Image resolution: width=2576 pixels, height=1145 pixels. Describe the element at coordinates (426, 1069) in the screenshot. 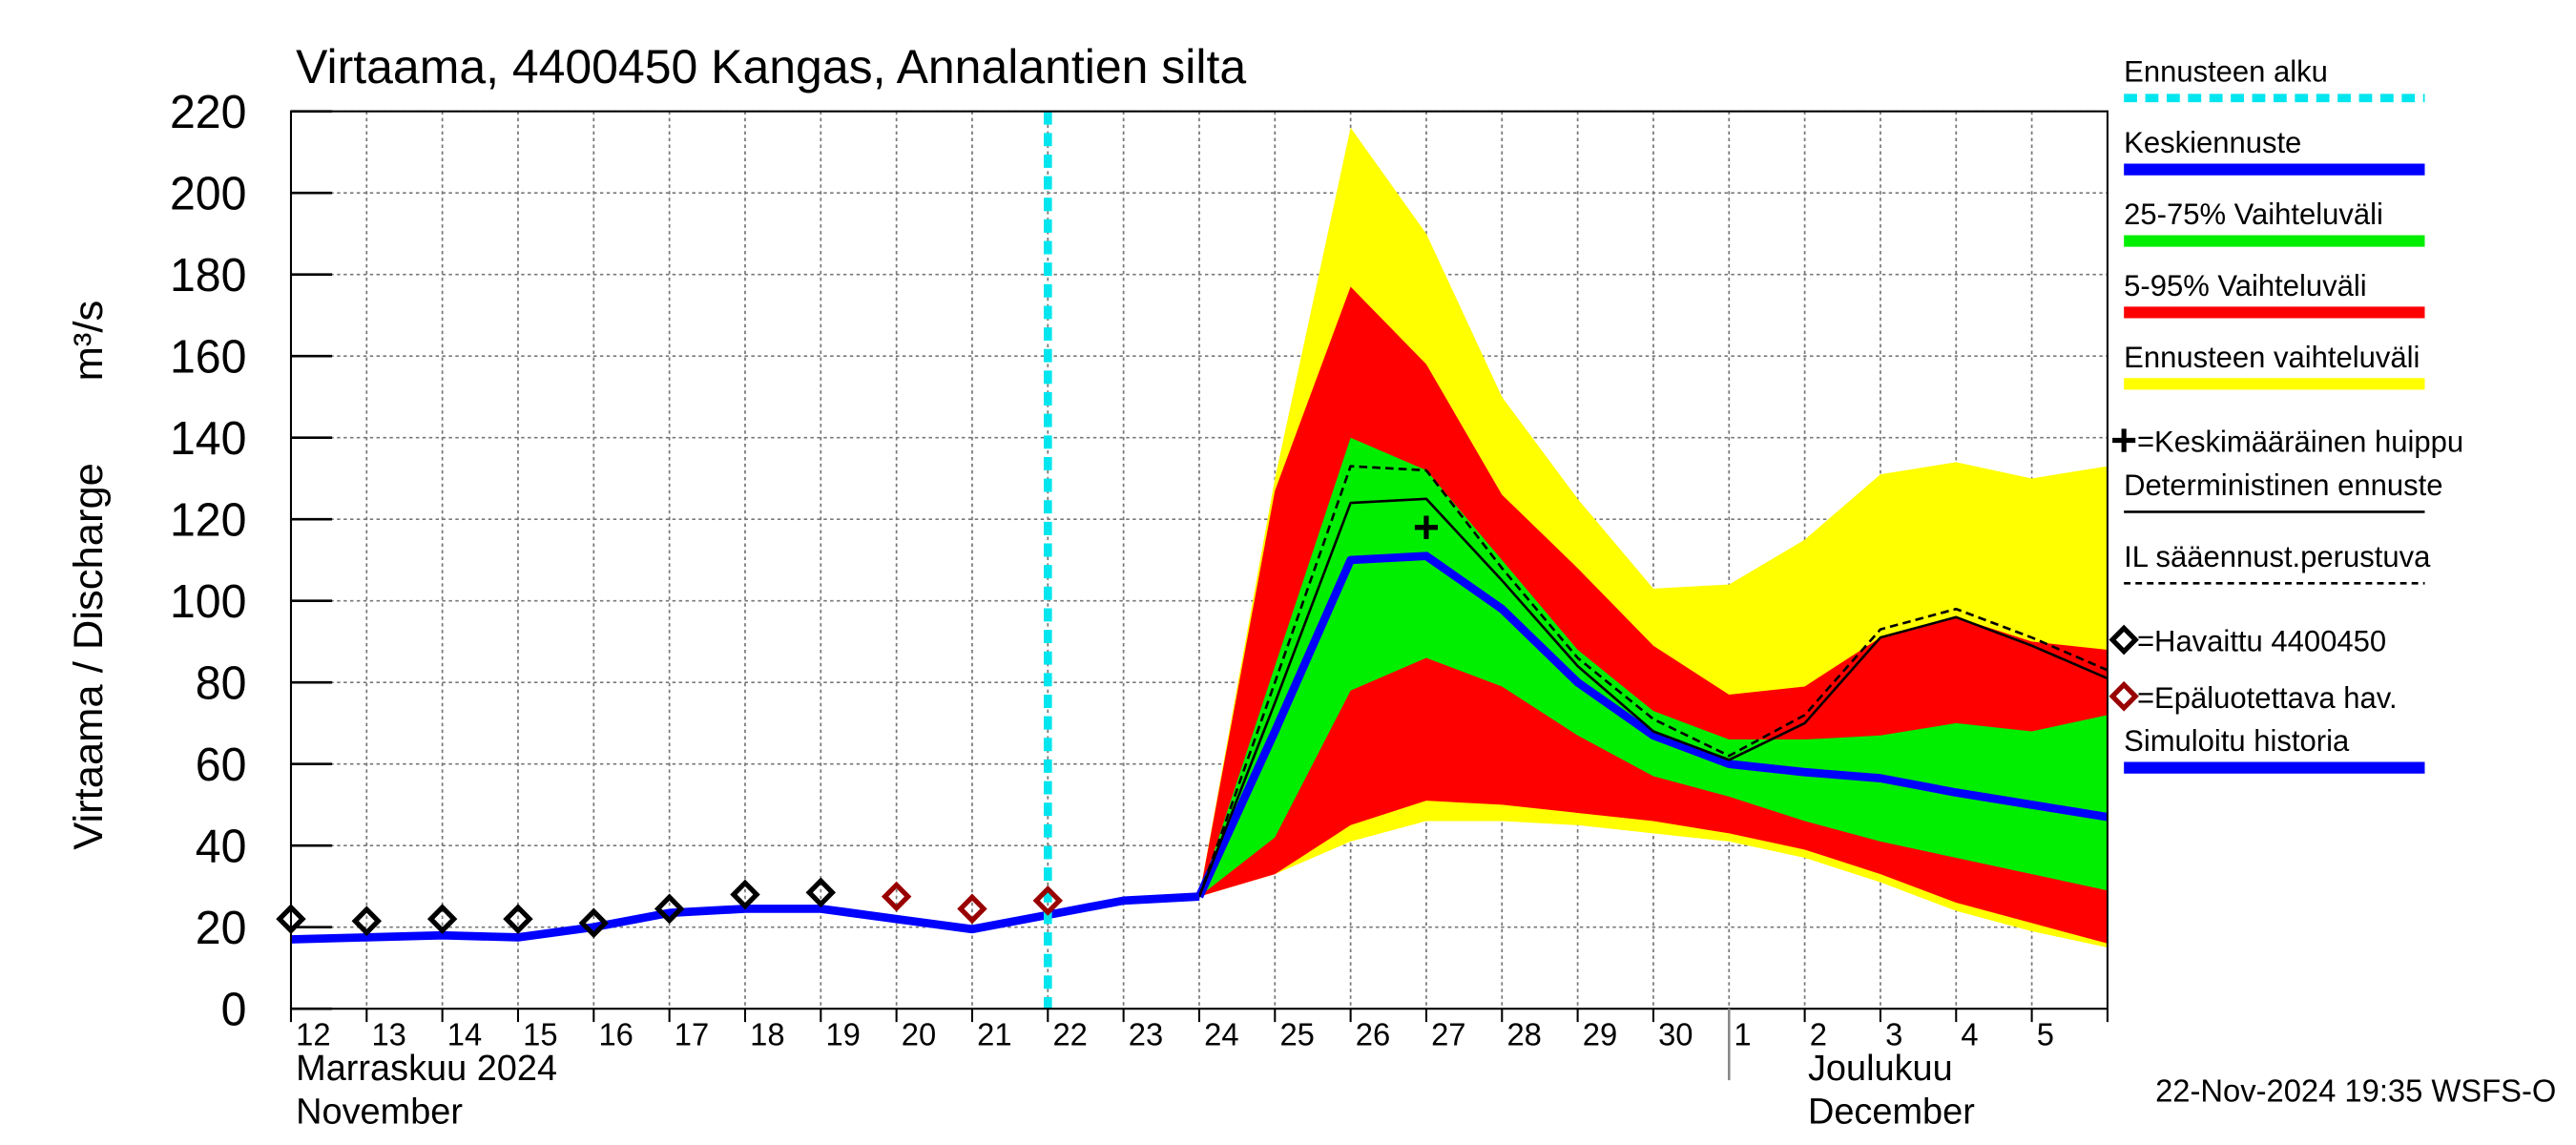

I see `month-label: Marraskuu 2024` at that location.